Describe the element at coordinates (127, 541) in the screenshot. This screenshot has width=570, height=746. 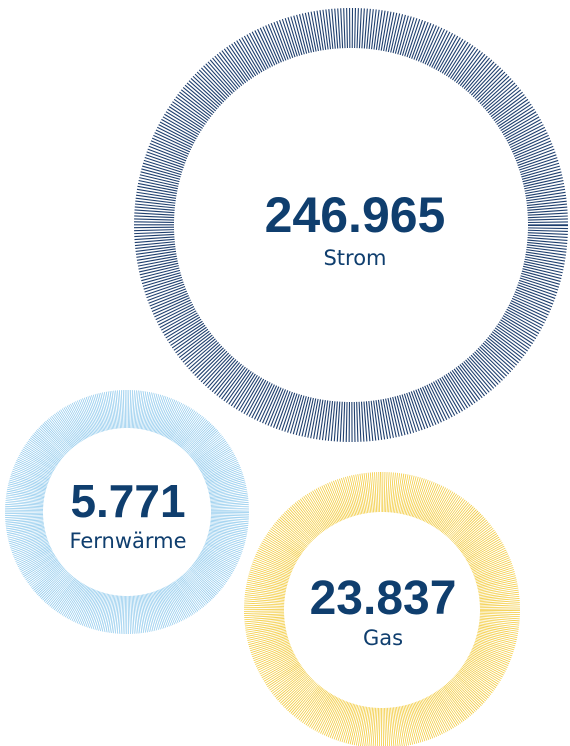
I see `label: Fernwärme` at that location.